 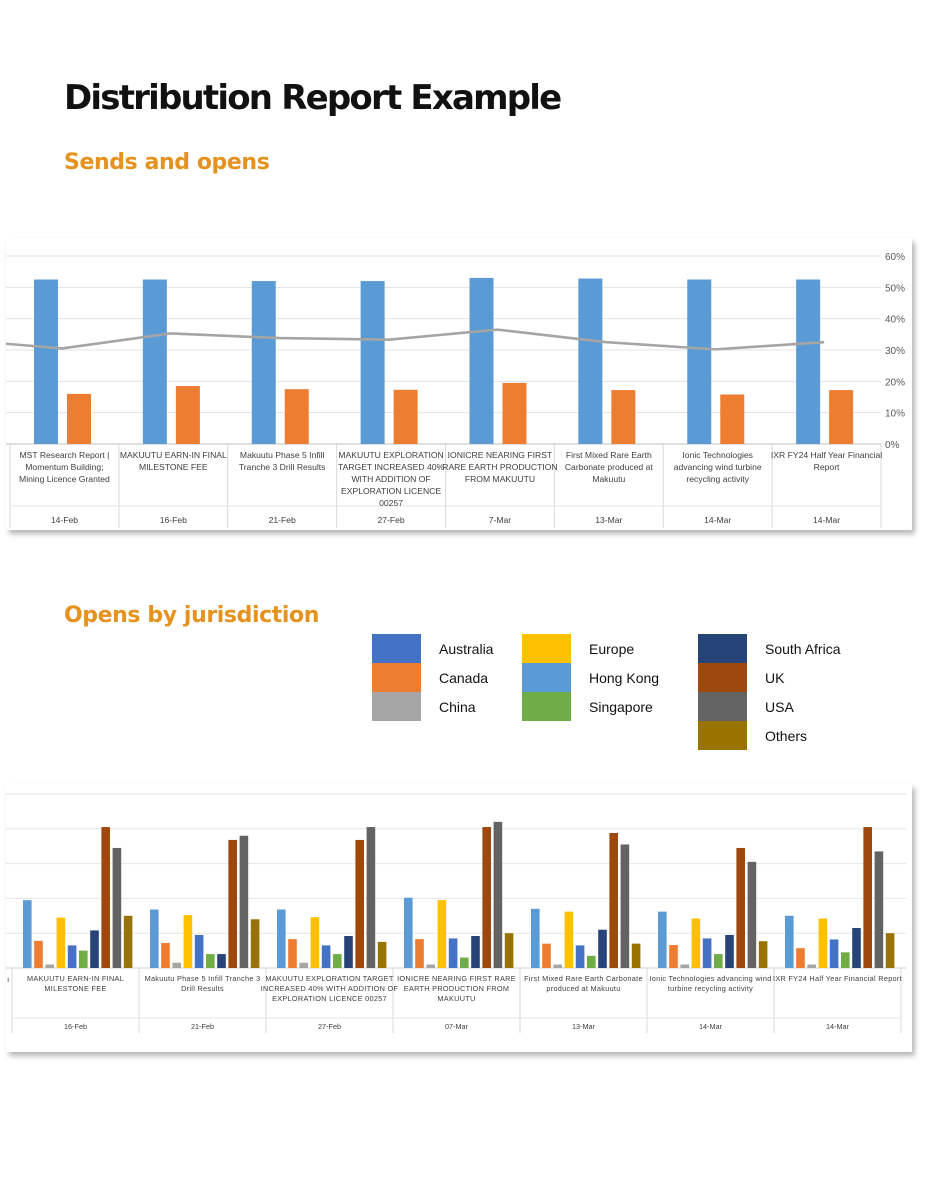 I want to click on y-tick-label: 30%, so click(x=895, y=351).